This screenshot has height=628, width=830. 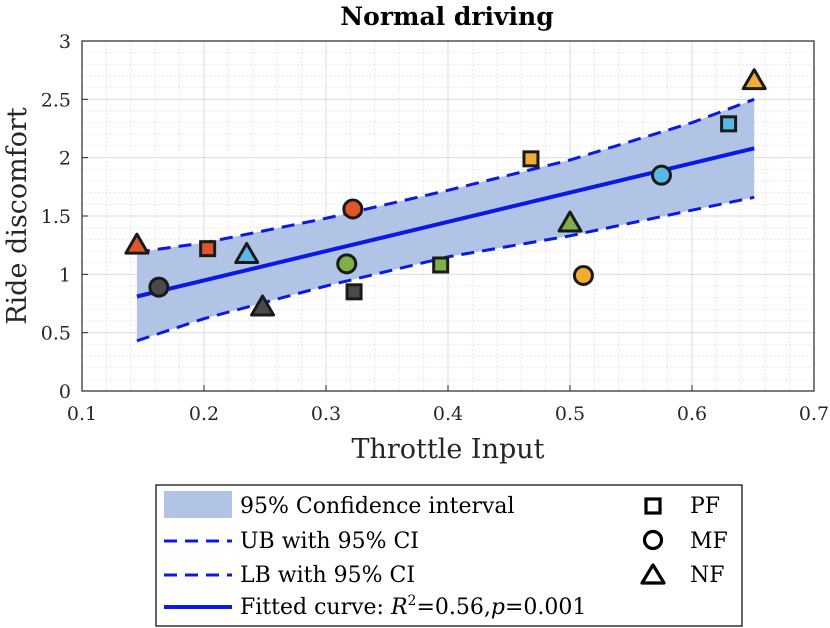 What do you see at coordinates (653, 506) in the screenshot?
I see `legend-square-icon` at bounding box center [653, 506].